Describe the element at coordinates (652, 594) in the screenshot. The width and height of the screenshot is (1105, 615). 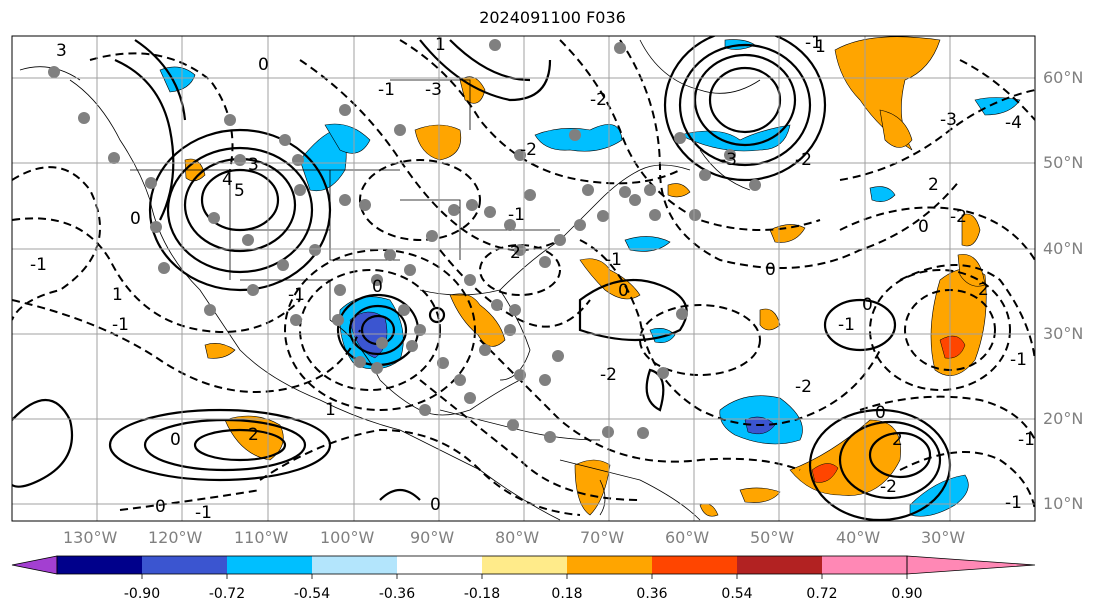
I see `colorbar-tick-label: 0.36` at that location.